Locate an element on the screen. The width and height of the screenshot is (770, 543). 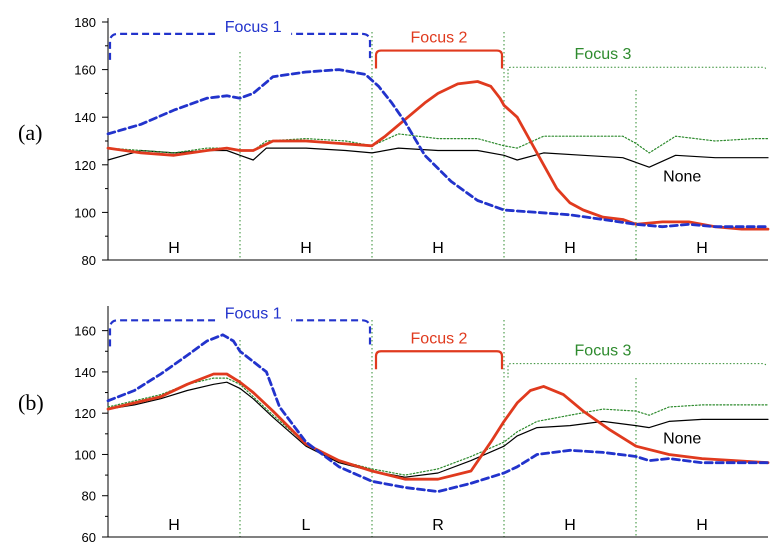
panel-label: (b) is located at coordinates (31, 402).